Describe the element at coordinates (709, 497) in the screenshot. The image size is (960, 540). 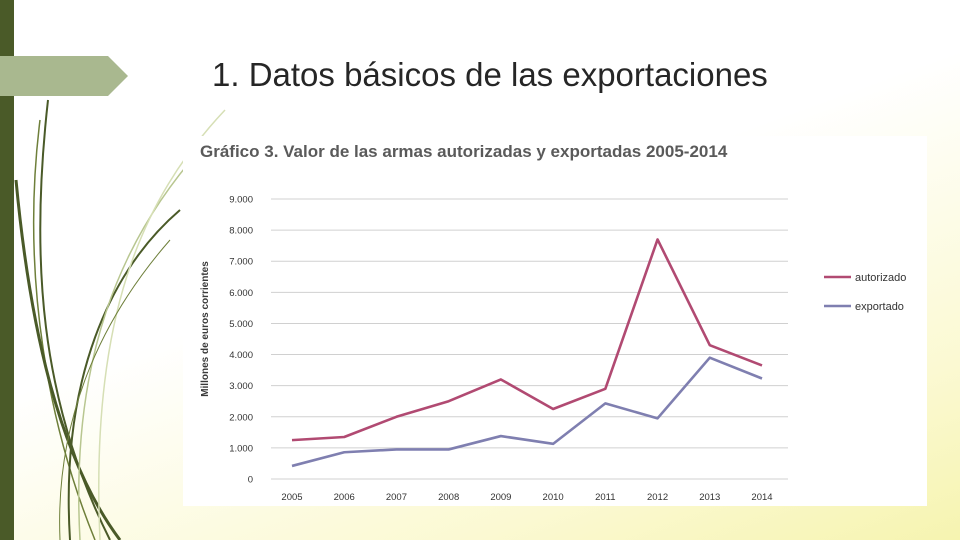
I see `x-tick-label: 2013` at that location.